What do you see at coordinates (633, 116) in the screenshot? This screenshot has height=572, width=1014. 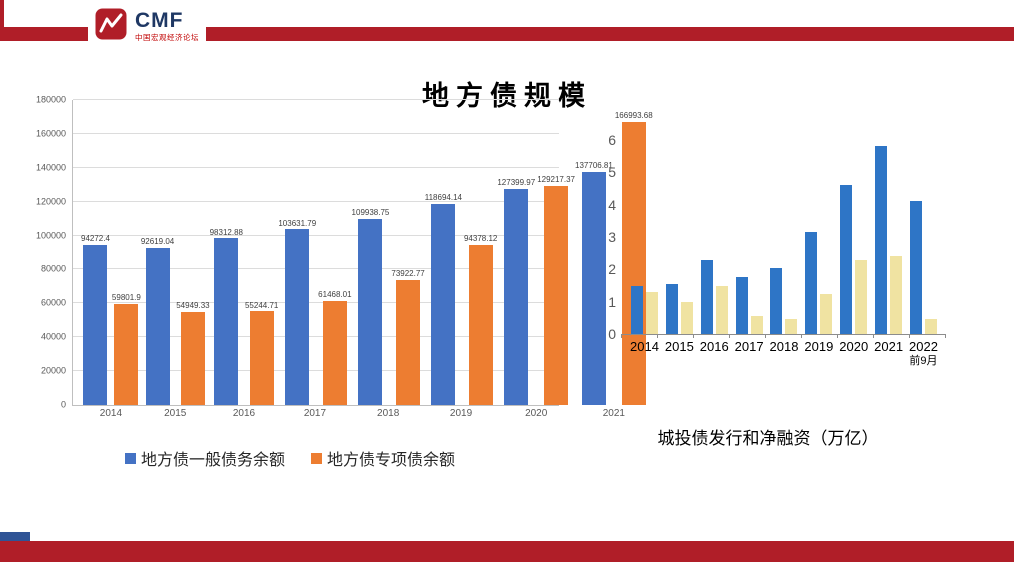 I see `bar-value-label: 166993.68` at bounding box center [633, 116].